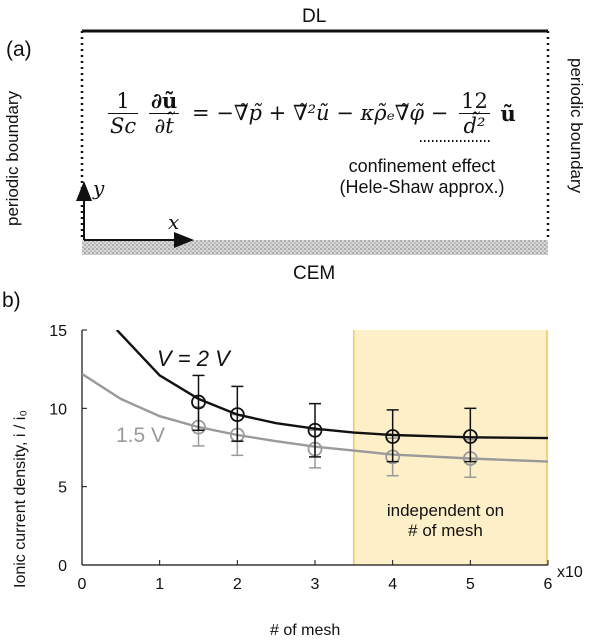 The image size is (589, 643). I want to click on note-line-1: confinement effect, so click(422, 166).